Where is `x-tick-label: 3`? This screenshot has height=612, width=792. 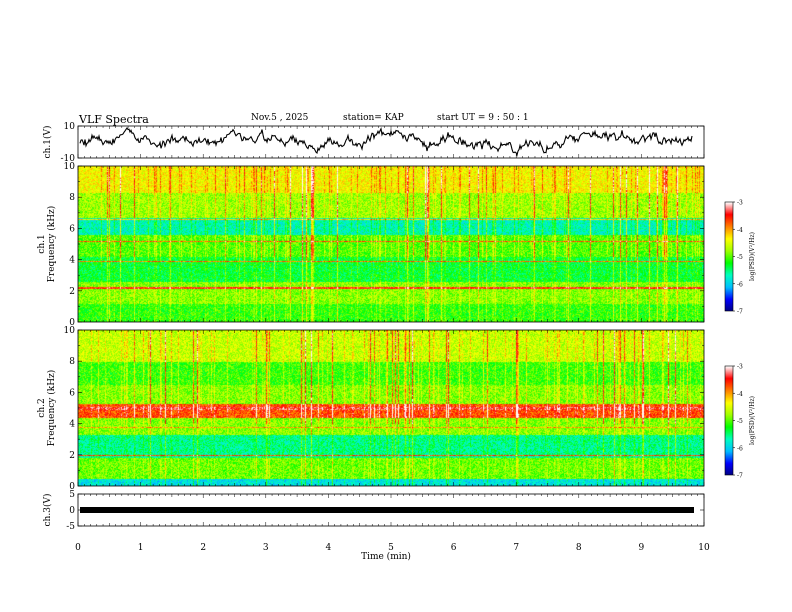 x-tick-label: 3 is located at coordinates (266, 548).